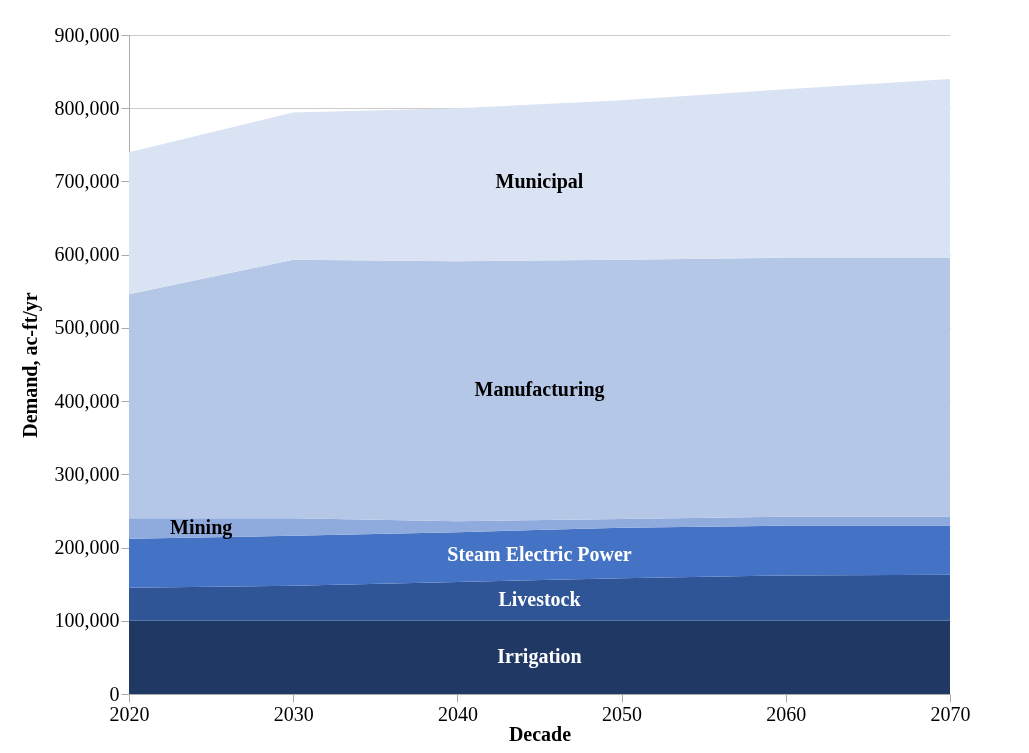 The width and height of the screenshot is (1029, 753). Describe the element at coordinates (87, 254) in the screenshot. I see `y-tick-label: 600,000` at that location.